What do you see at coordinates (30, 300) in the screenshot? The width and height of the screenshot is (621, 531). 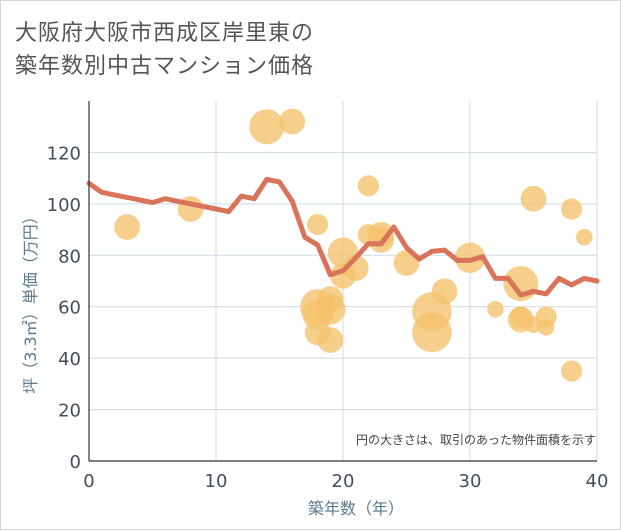 I see `y-axis-label: 坪（3.3㎡）単価（万円）` at bounding box center [30, 300].